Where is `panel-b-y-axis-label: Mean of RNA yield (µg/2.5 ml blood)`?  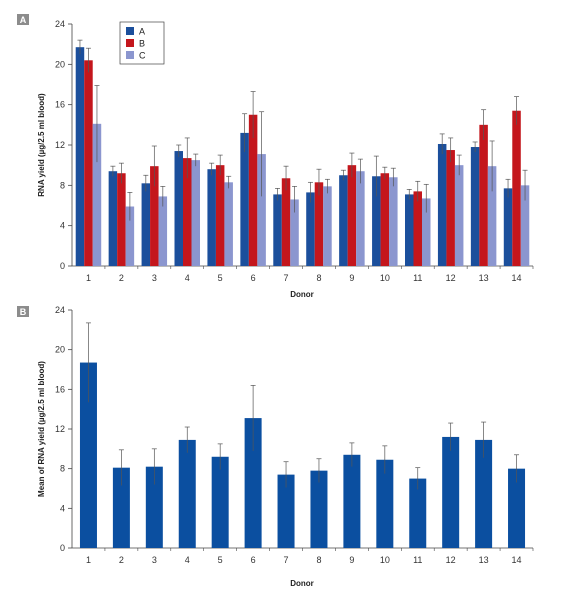 panel-b-y-axis-label: Mean of RNA yield (µg/2.5 ml blood) is located at coordinates (41, 429).